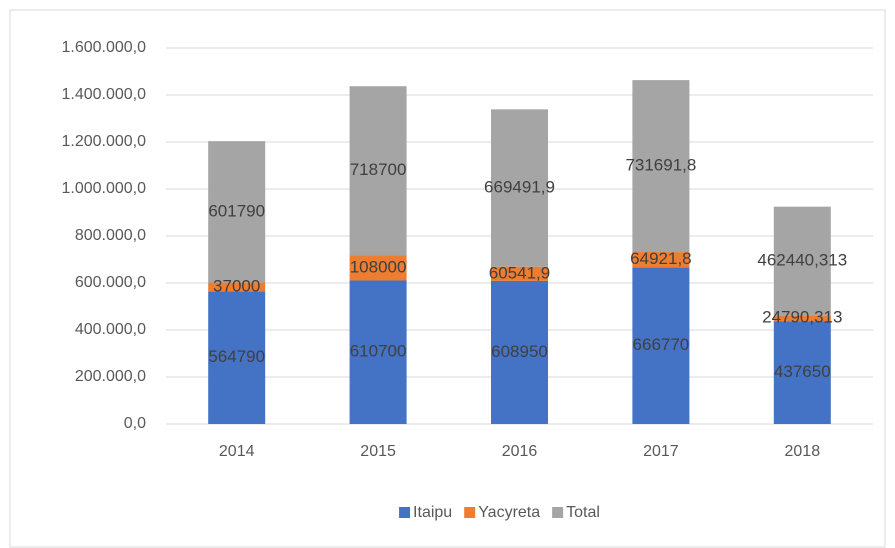 This screenshot has width=895, height=548. I want to click on data-label: 60541,9, so click(519, 272).